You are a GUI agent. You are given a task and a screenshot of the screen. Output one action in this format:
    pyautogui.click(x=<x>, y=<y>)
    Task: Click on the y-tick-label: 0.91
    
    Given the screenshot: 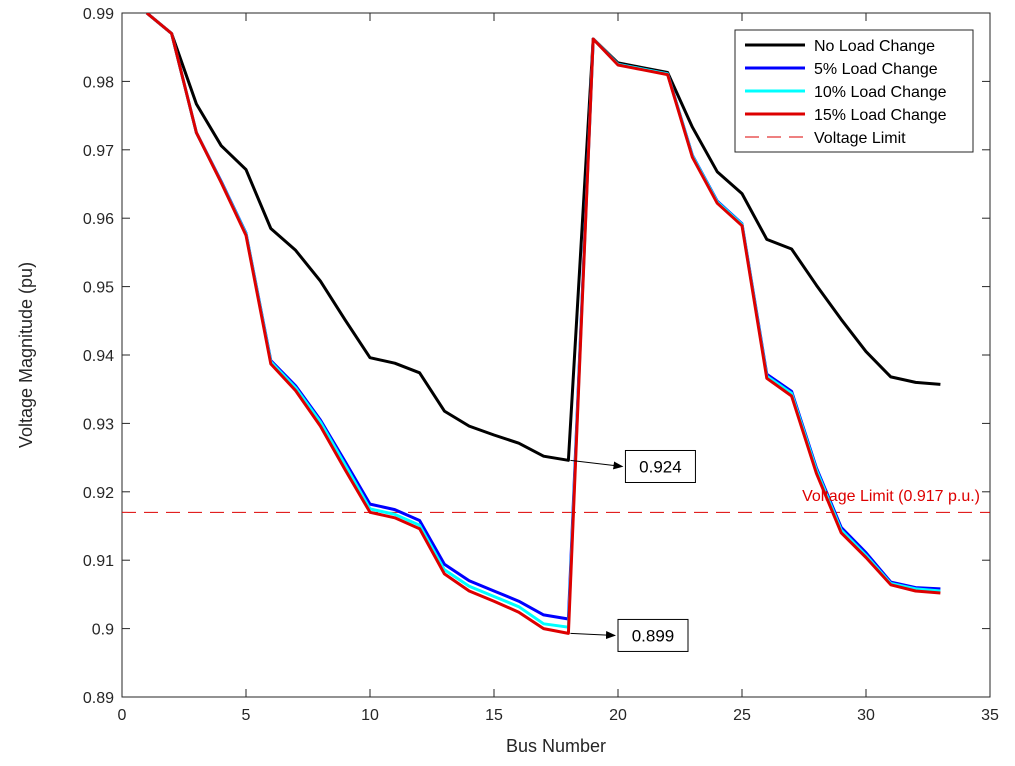 What is the action you would take?
    pyautogui.click(x=98, y=561)
    